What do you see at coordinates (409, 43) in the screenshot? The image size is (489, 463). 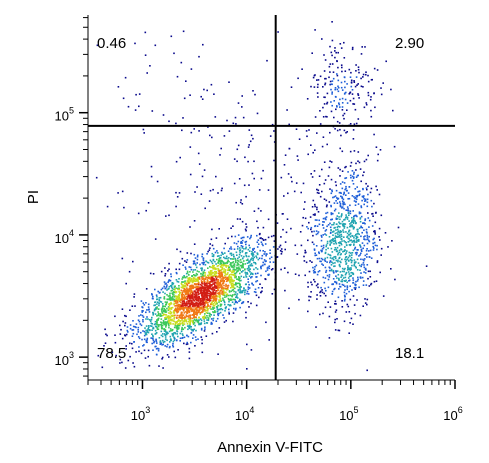 I see `quadrant-top-right-value: 2.90` at bounding box center [409, 43].